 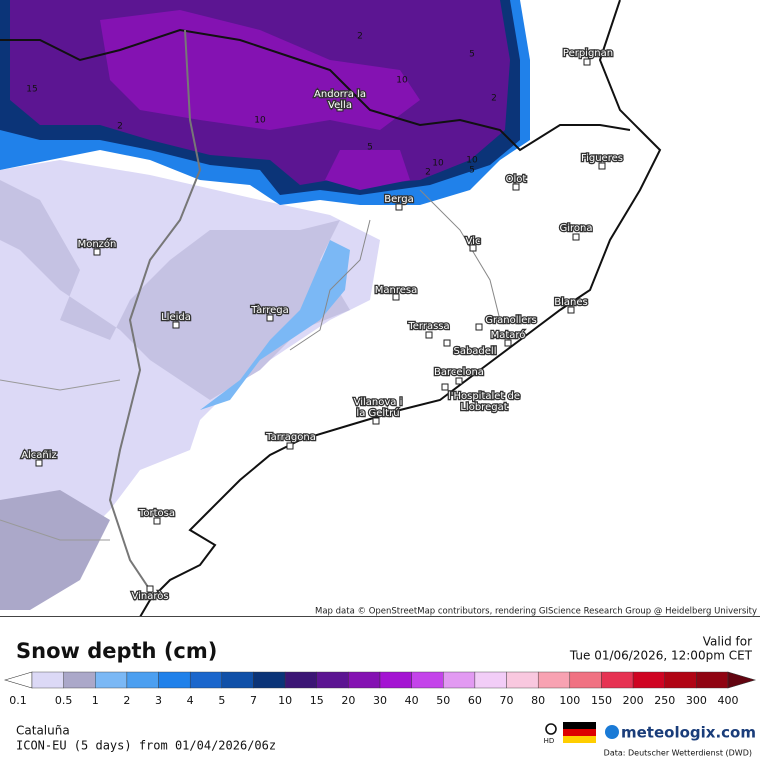 I want to click on colorbar-label: 5, so click(x=221, y=700).